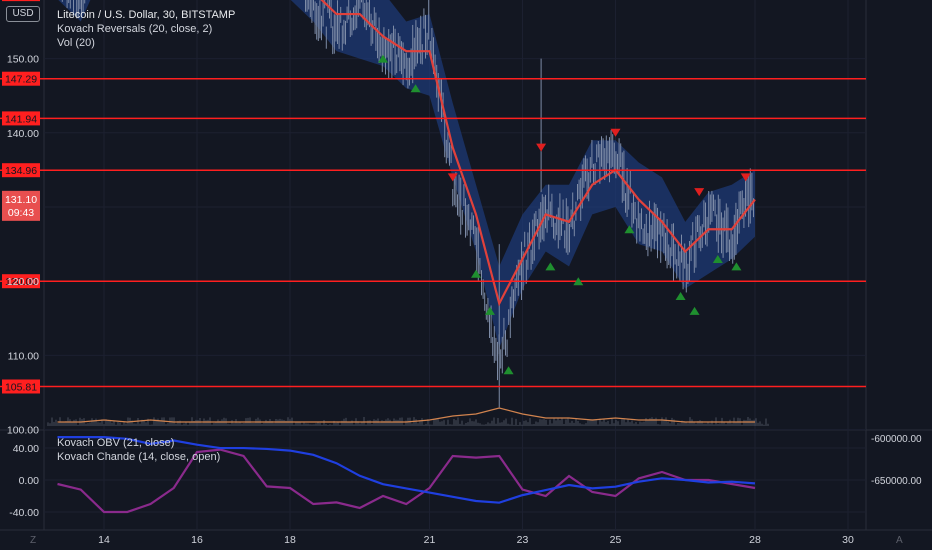  Describe the element at coordinates (406, 415) in the screenshot. I see `volume-line` at that location.